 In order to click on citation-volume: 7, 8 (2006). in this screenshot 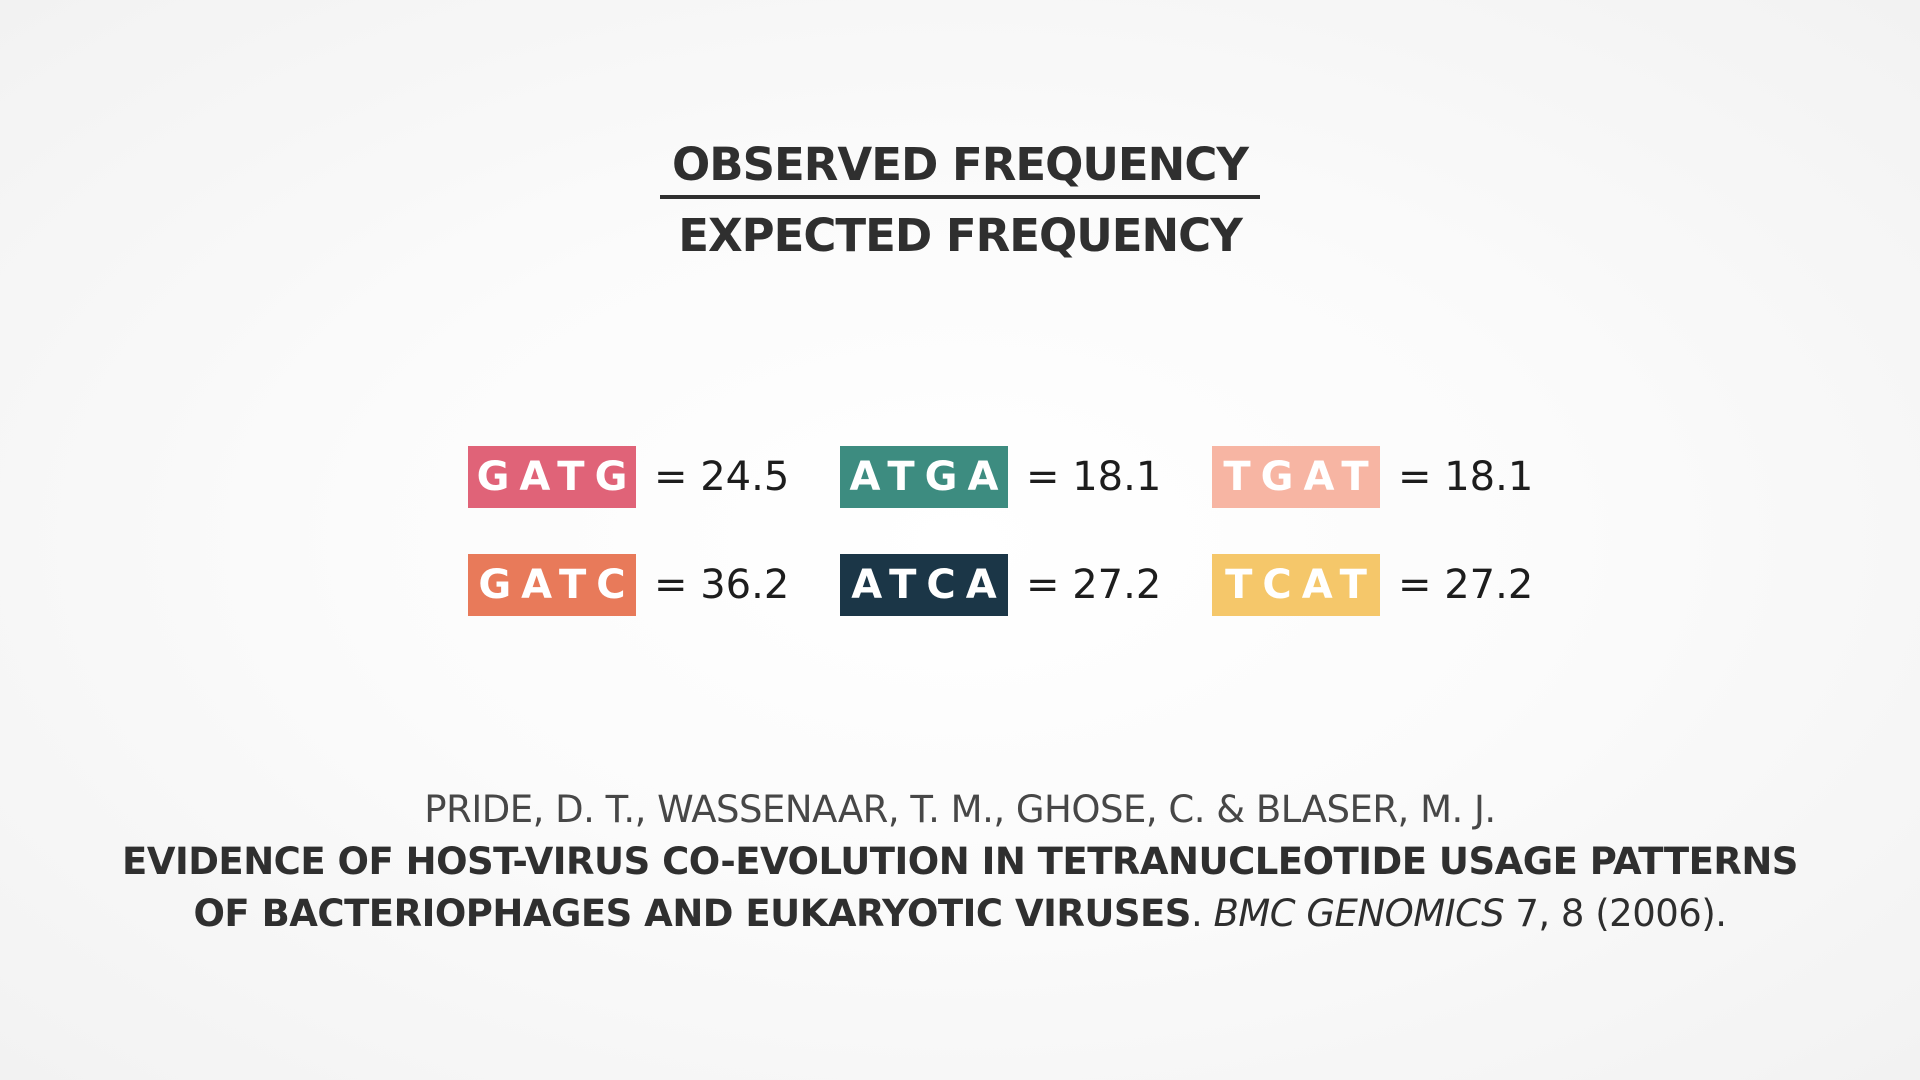, I will do `click(1615, 913)`.